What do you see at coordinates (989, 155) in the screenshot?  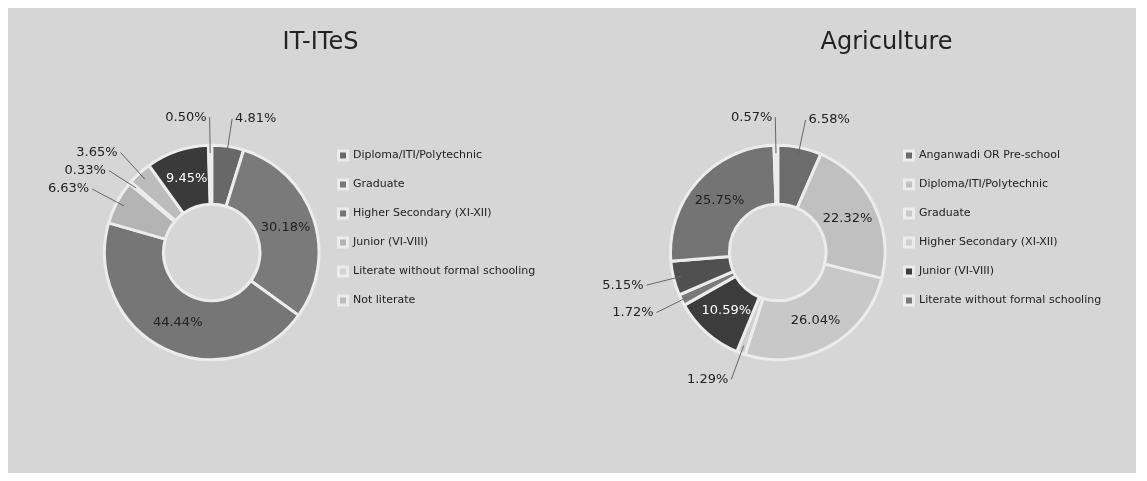 I see `legend-label: Anganwadi OR Pre-school` at bounding box center [989, 155].